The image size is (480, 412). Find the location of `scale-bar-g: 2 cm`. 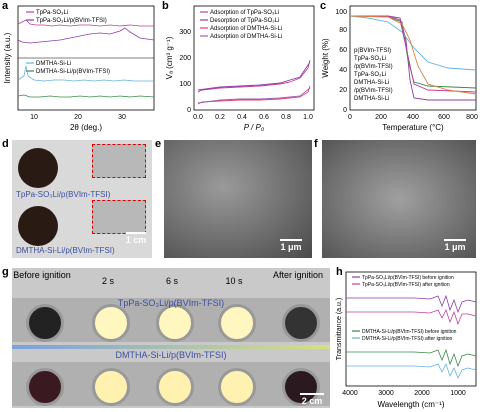

scale-bar-g: 2 cm is located at coordinates (312, 399).